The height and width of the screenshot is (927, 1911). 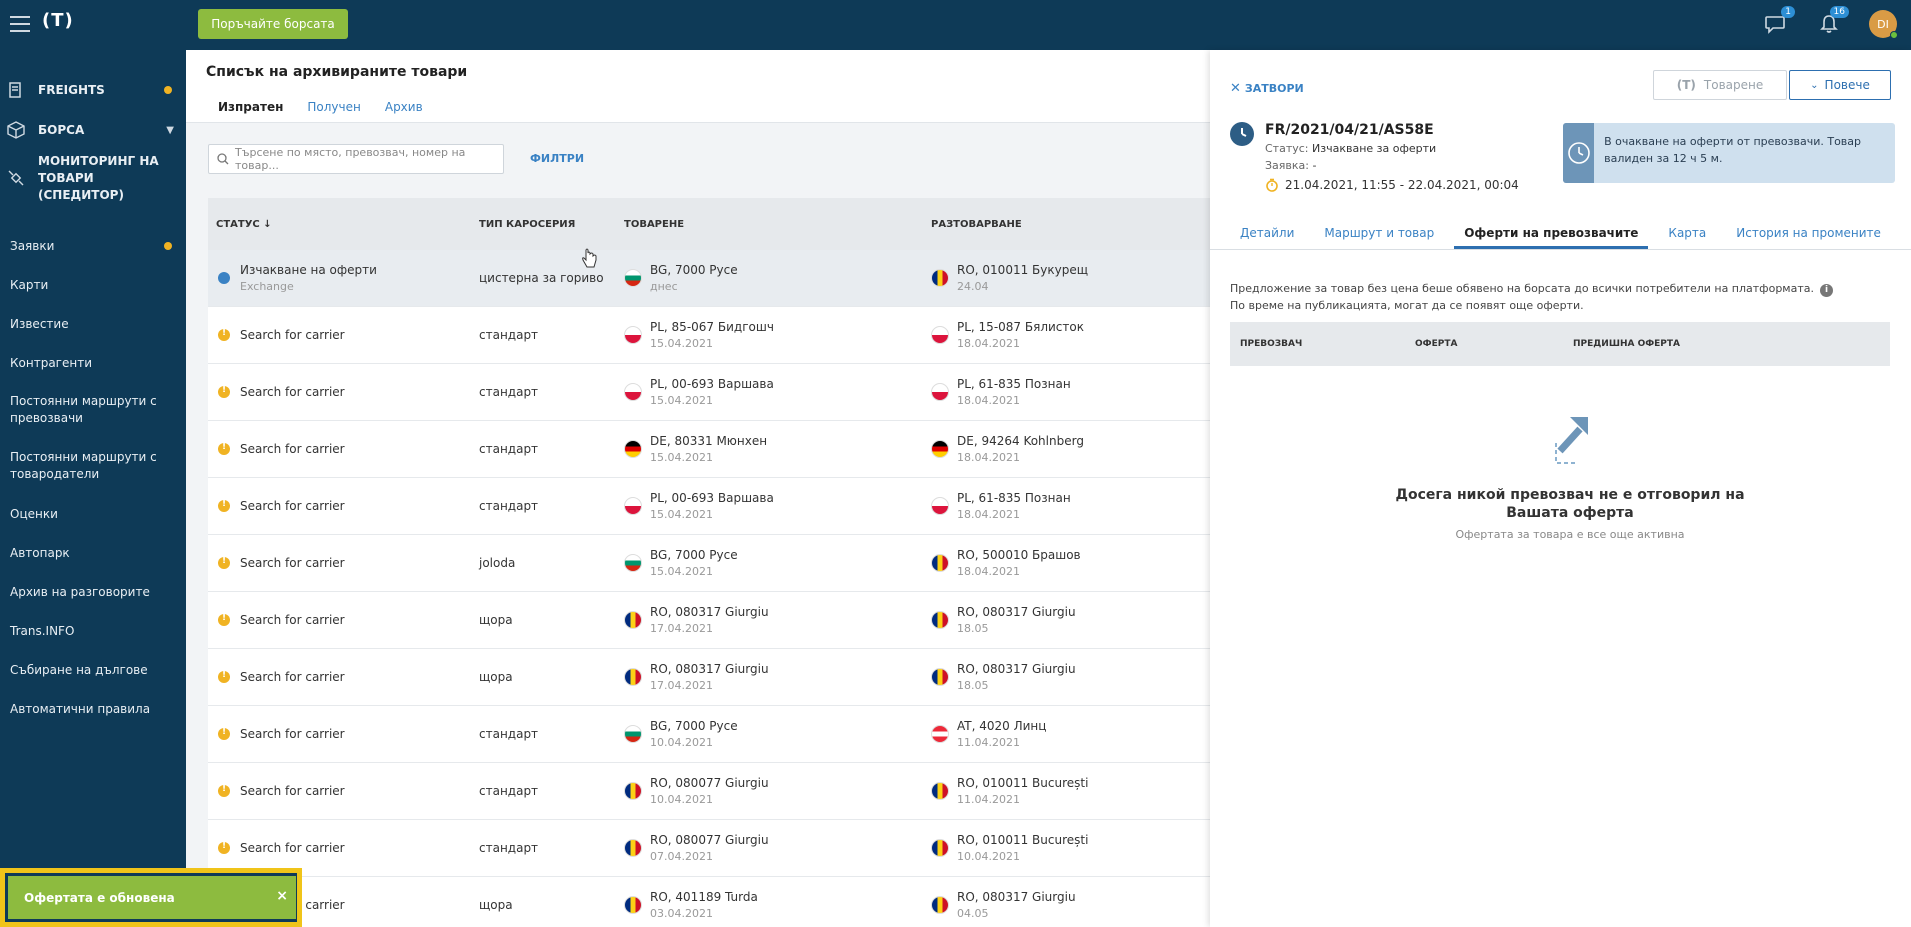 I want to click on sidebar-link-orders: Заявки, so click(x=93, y=245).